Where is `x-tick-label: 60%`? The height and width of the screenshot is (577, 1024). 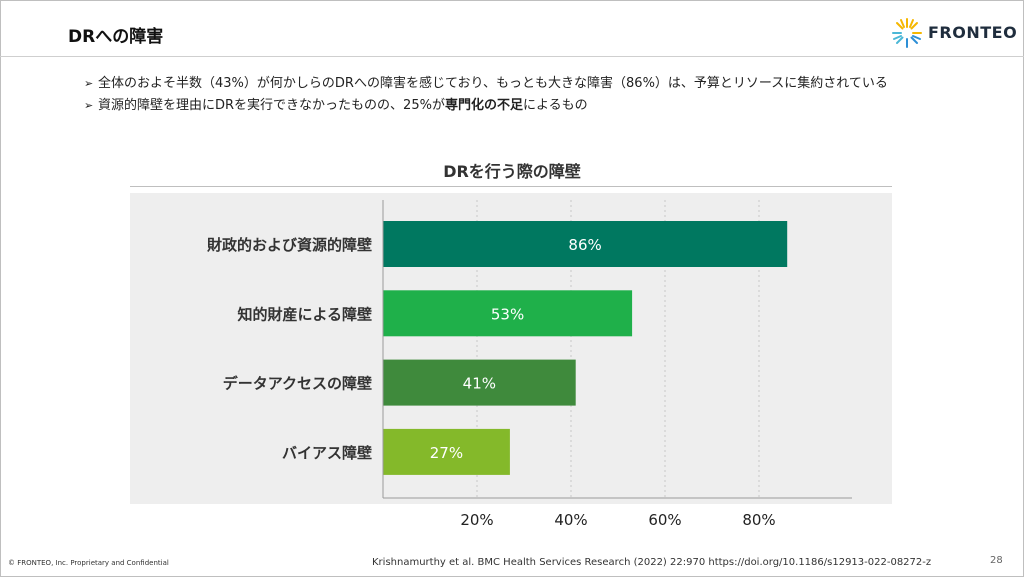
x-tick-label: 60% is located at coordinates (664, 520).